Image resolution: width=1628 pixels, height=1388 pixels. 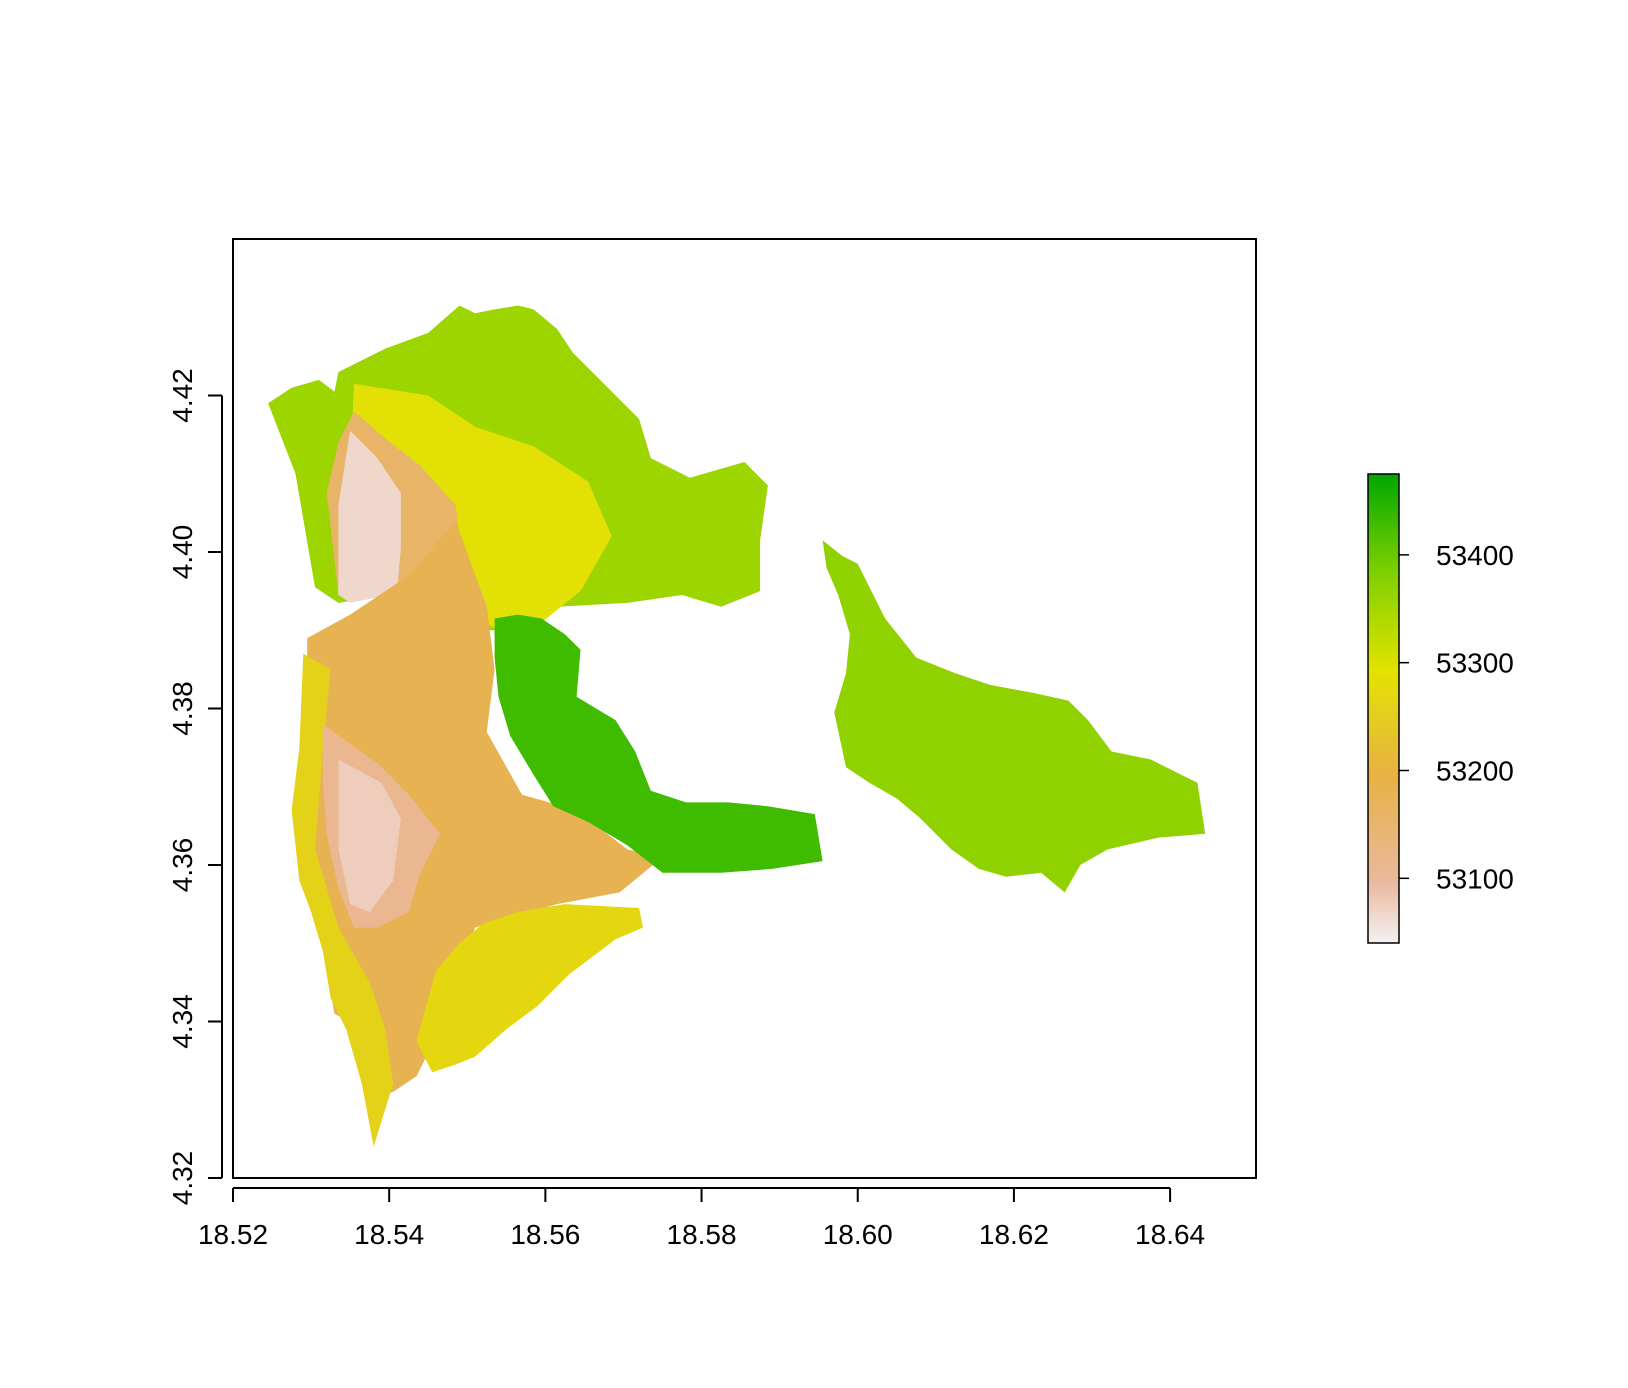 I want to click on region-central-orange, so click(x=479, y=808).